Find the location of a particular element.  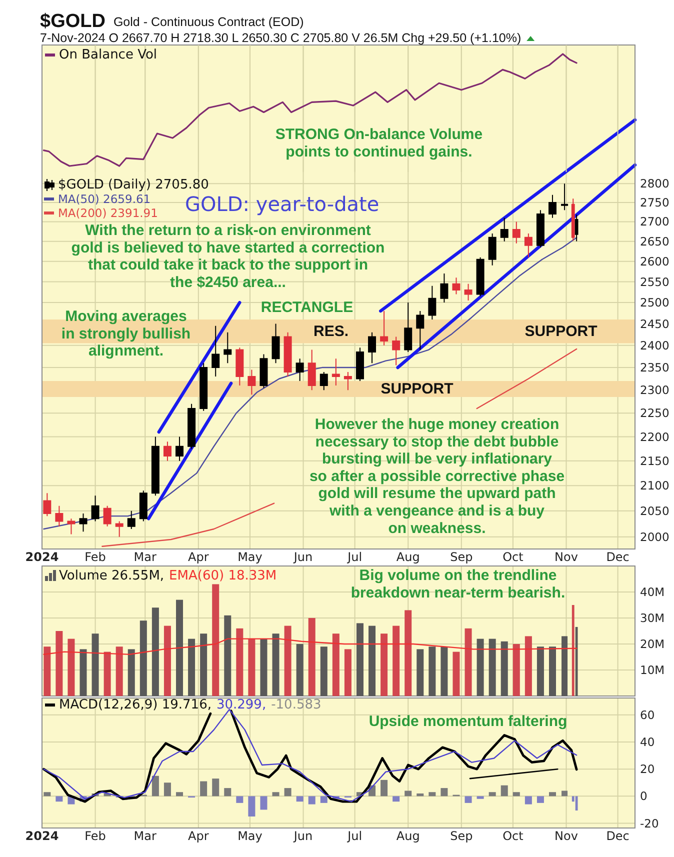

text: 7-Nov-2024 O 2667.70 H 2718.30 L 2650.30 C 2705.80 V 26.5M Chg +29.50 (+1.10%) is located at coordinates (281, 38).